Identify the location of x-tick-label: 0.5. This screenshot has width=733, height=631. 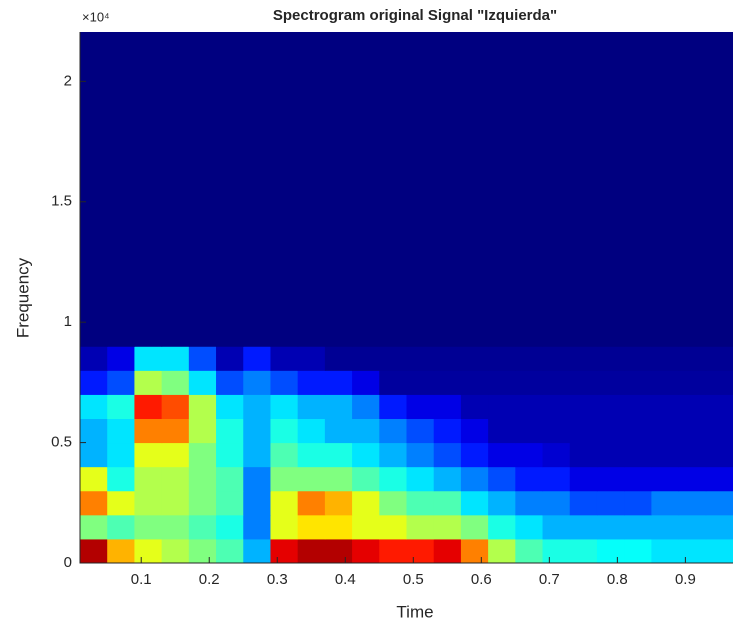
(413, 579).